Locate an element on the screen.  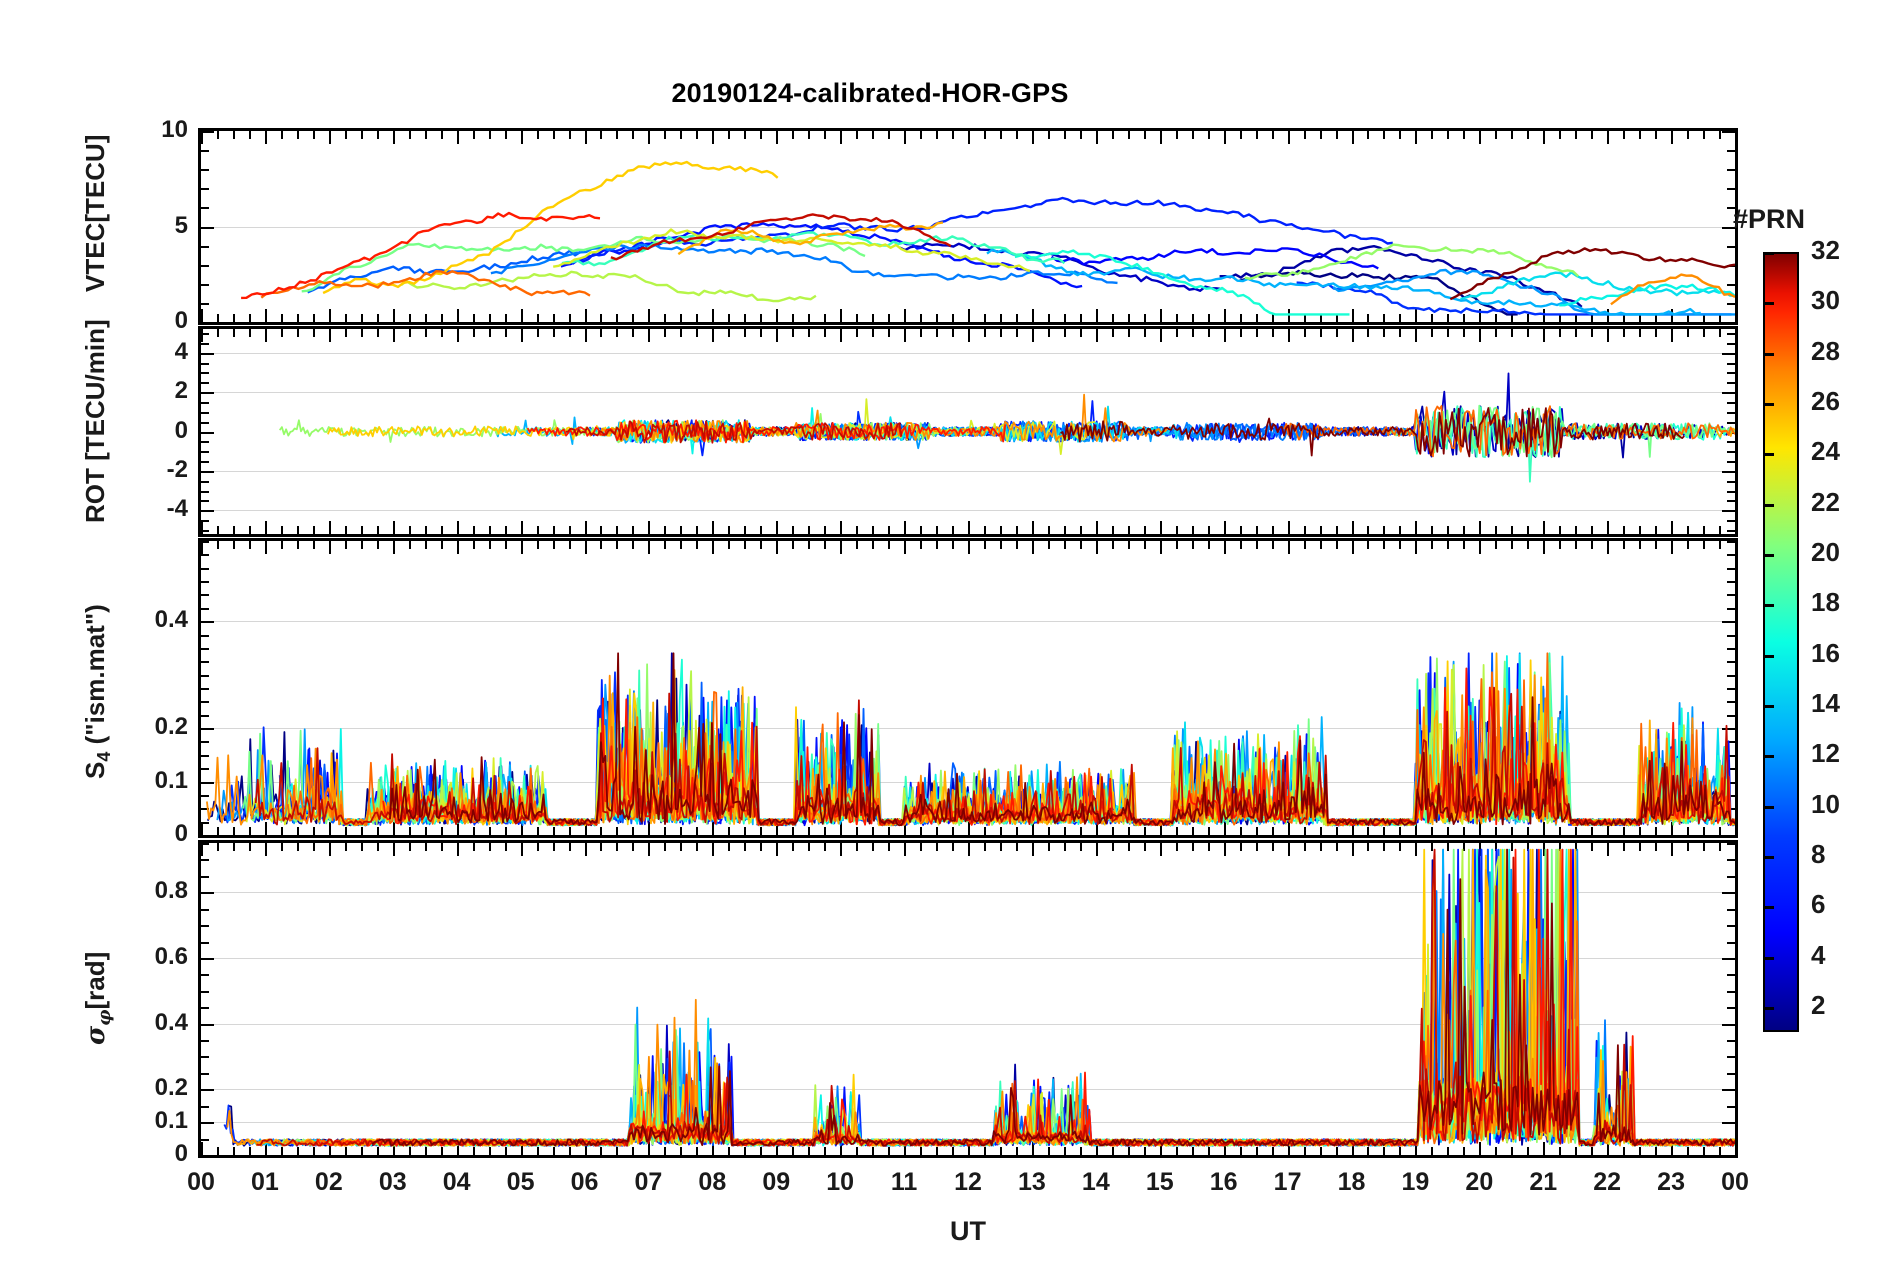
x-tick-label: 07 is located at coordinates (648, 1182).